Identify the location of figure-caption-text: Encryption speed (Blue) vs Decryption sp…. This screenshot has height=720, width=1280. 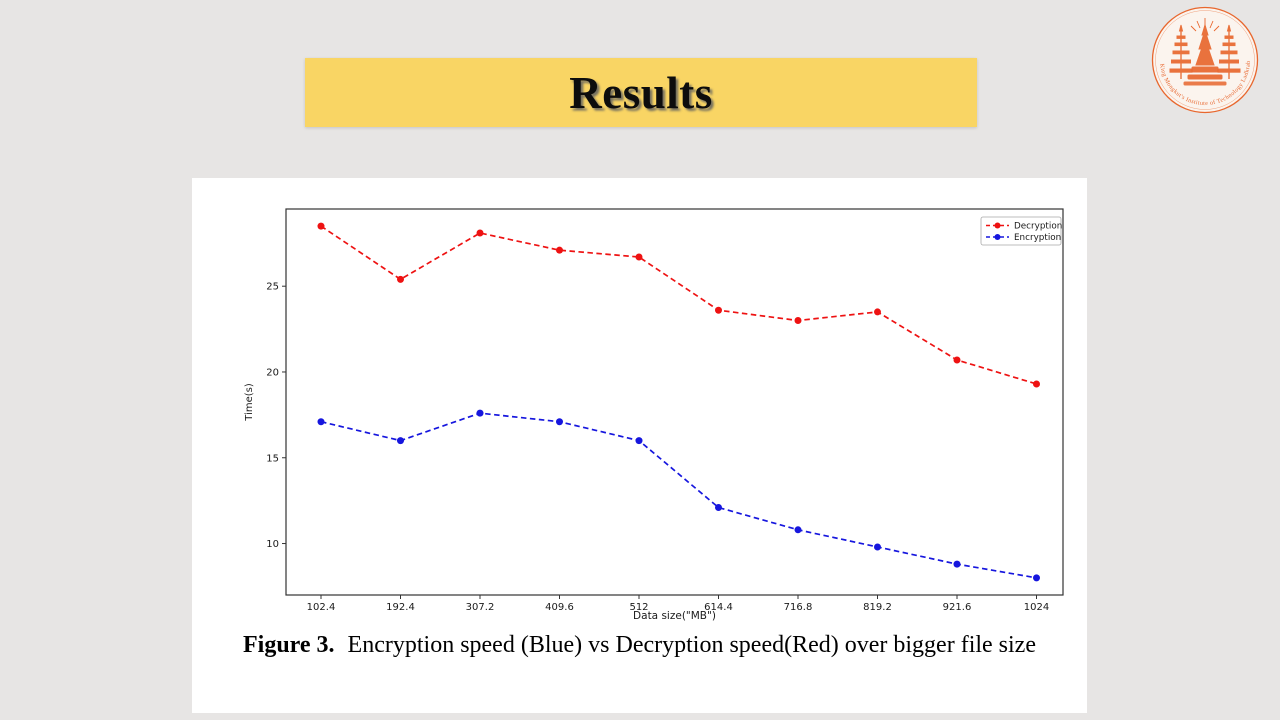
(691, 645).